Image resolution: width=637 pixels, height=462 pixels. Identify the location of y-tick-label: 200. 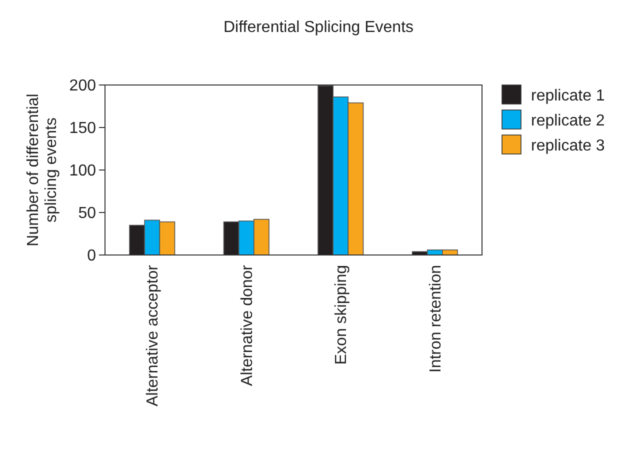
(82, 86).